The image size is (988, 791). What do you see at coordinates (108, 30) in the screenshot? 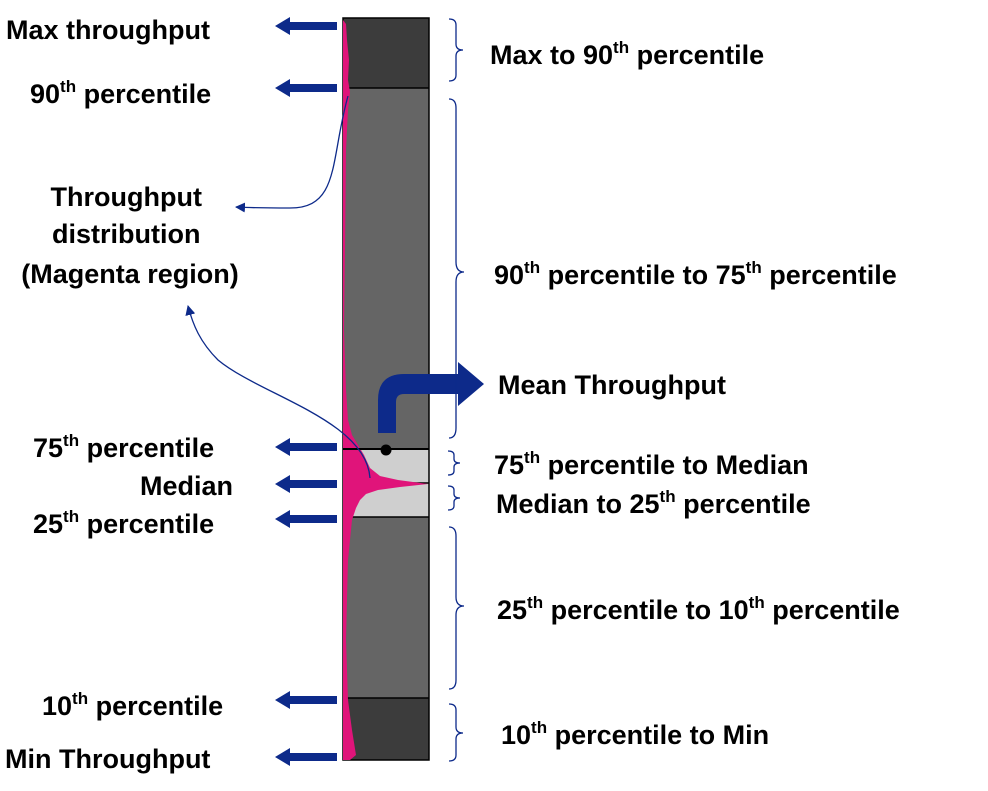
I see `label-max-throughput: Max throughput` at bounding box center [108, 30].